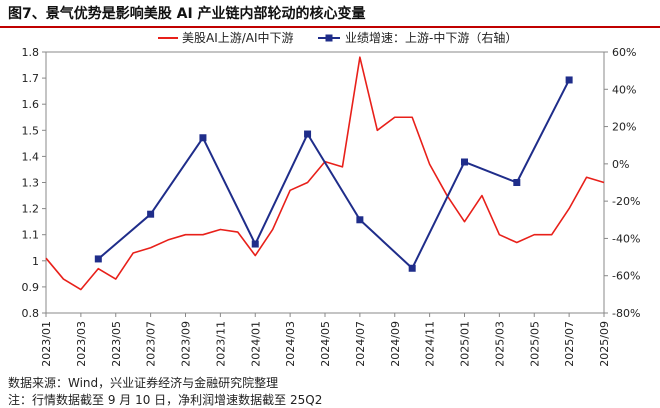 Image resolution: width=660 pixels, height=408 pixels. What do you see at coordinates (360, 344) in the screenshot?
I see `x-tick-label: 2024/07` at bounding box center [360, 344].